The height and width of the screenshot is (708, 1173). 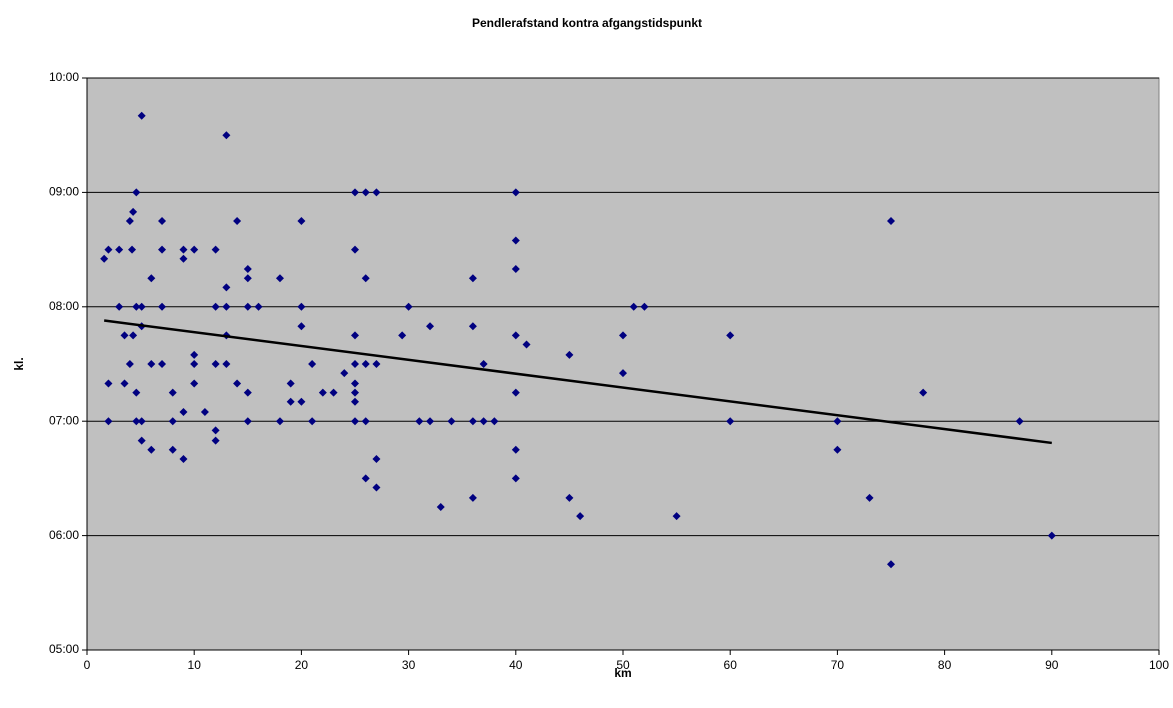 What do you see at coordinates (516, 665) in the screenshot?
I see `x-tick-label: 40` at bounding box center [516, 665].